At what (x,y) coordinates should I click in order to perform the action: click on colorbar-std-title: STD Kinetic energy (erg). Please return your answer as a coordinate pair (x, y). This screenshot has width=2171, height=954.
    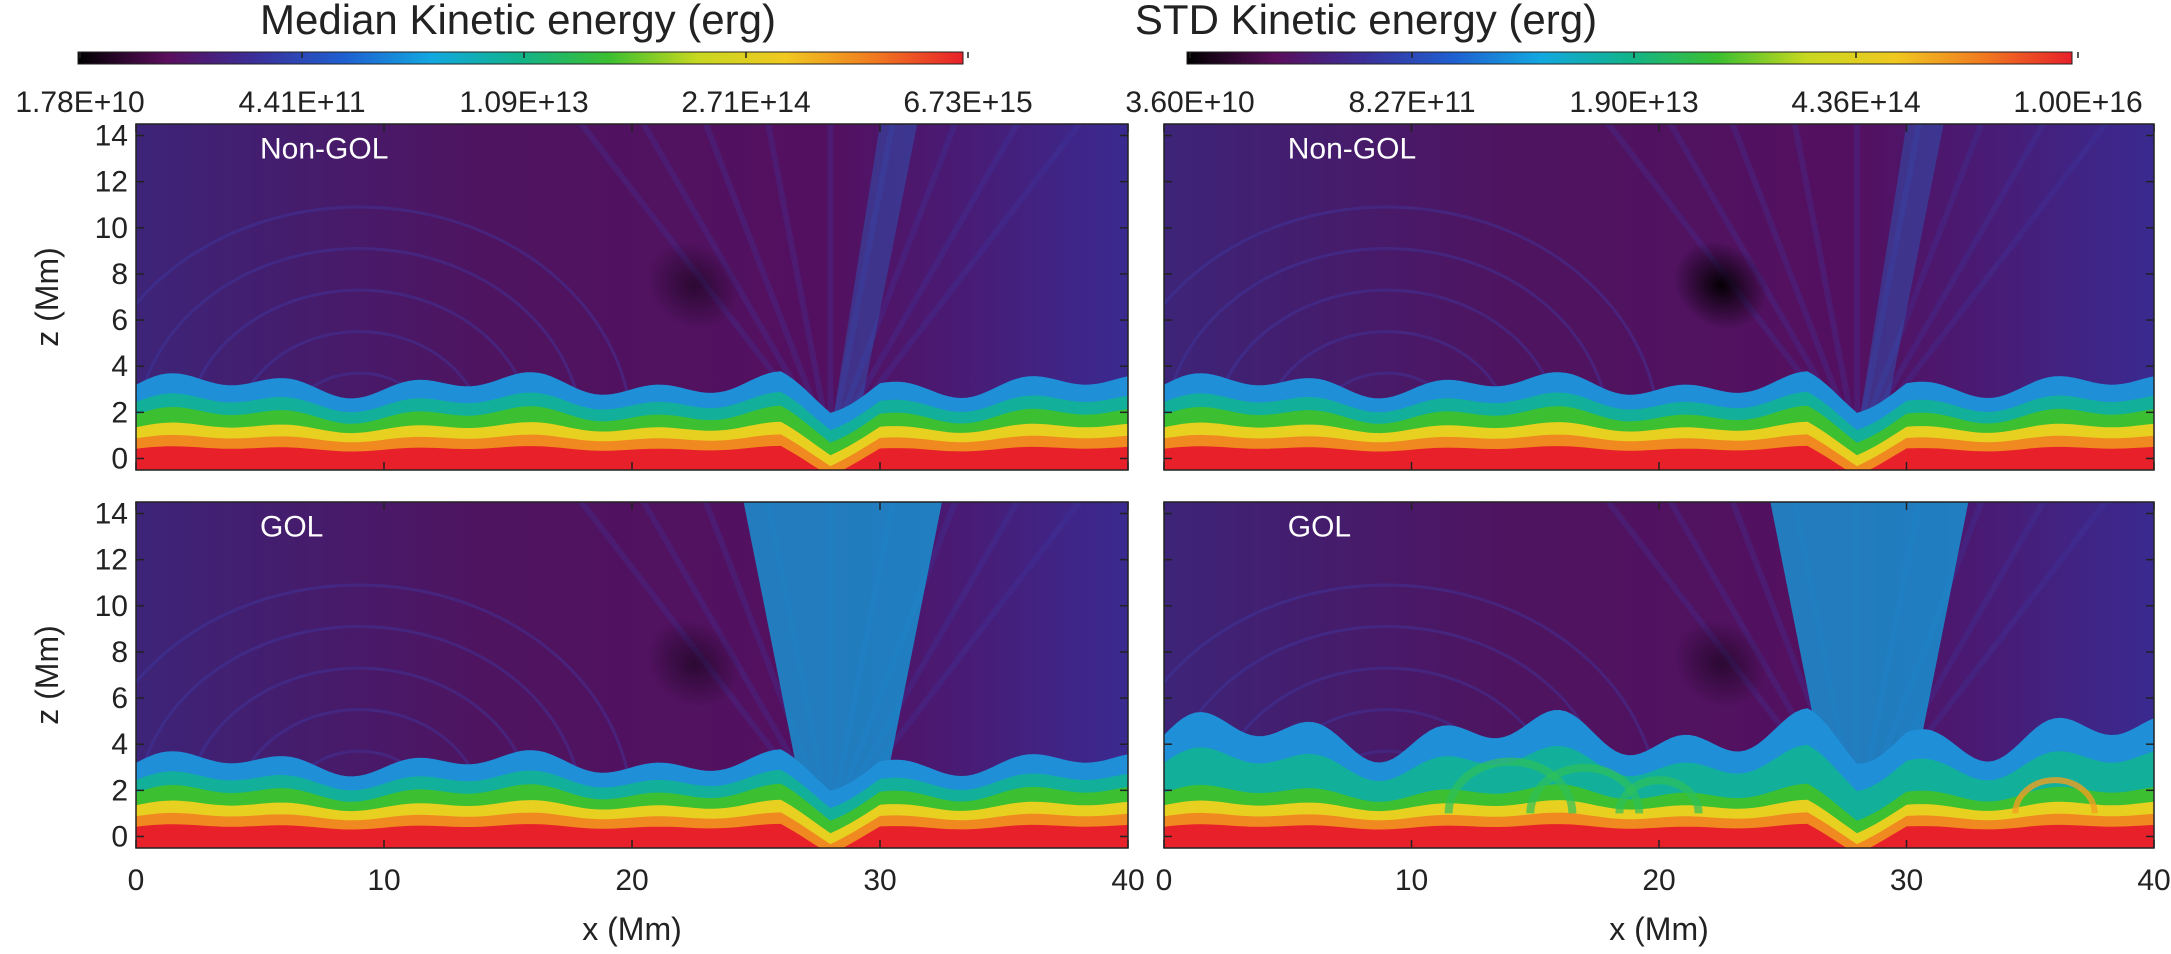
    Looking at the image, I should click on (1366, 21).